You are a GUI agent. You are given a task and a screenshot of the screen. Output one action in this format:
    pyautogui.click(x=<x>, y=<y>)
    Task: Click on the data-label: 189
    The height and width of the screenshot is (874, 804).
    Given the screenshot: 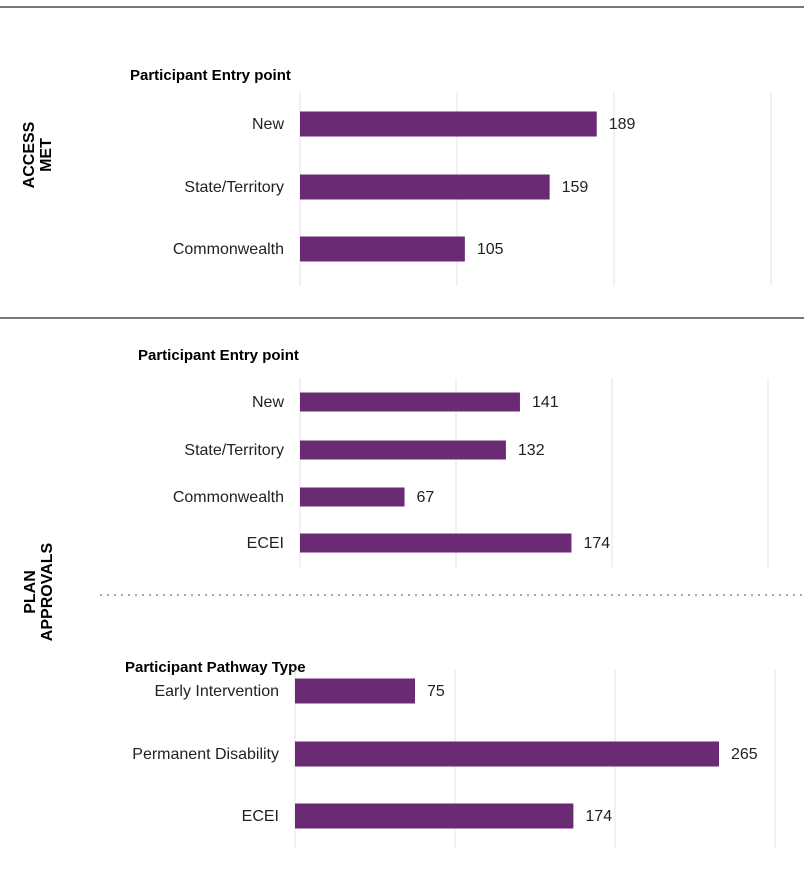 What is the action you would take?
    pyautogui.click(x=622, y=124)
    